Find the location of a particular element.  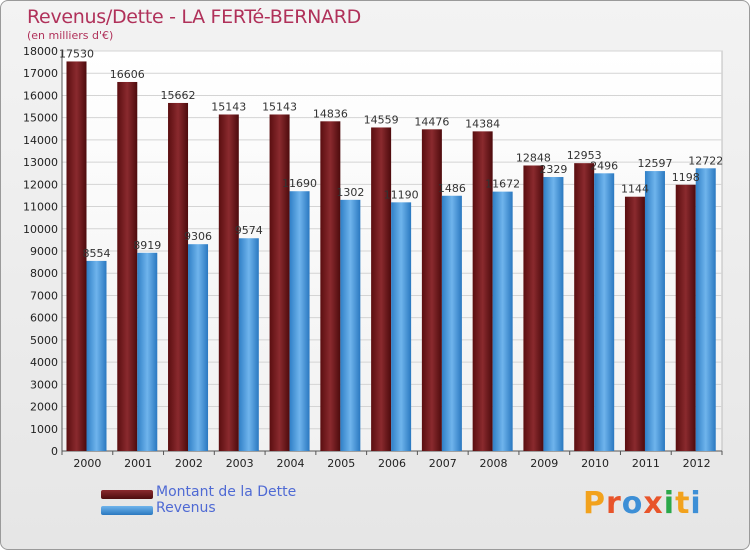

y-tick-label: 2000 is located at coordinates (44, 407).